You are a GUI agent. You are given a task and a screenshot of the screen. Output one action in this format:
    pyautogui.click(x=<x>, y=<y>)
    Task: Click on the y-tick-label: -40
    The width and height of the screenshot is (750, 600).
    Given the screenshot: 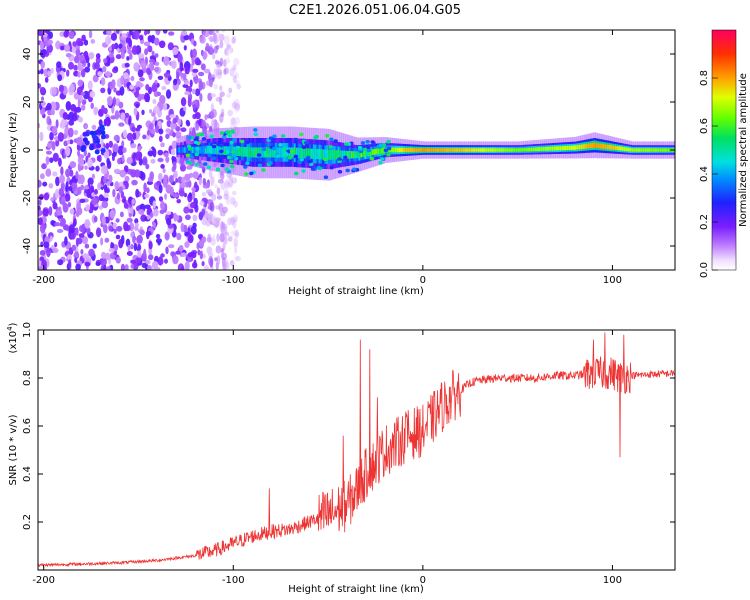 What is the action you would take?
    pyautogui.click(x=27, y=246)
    